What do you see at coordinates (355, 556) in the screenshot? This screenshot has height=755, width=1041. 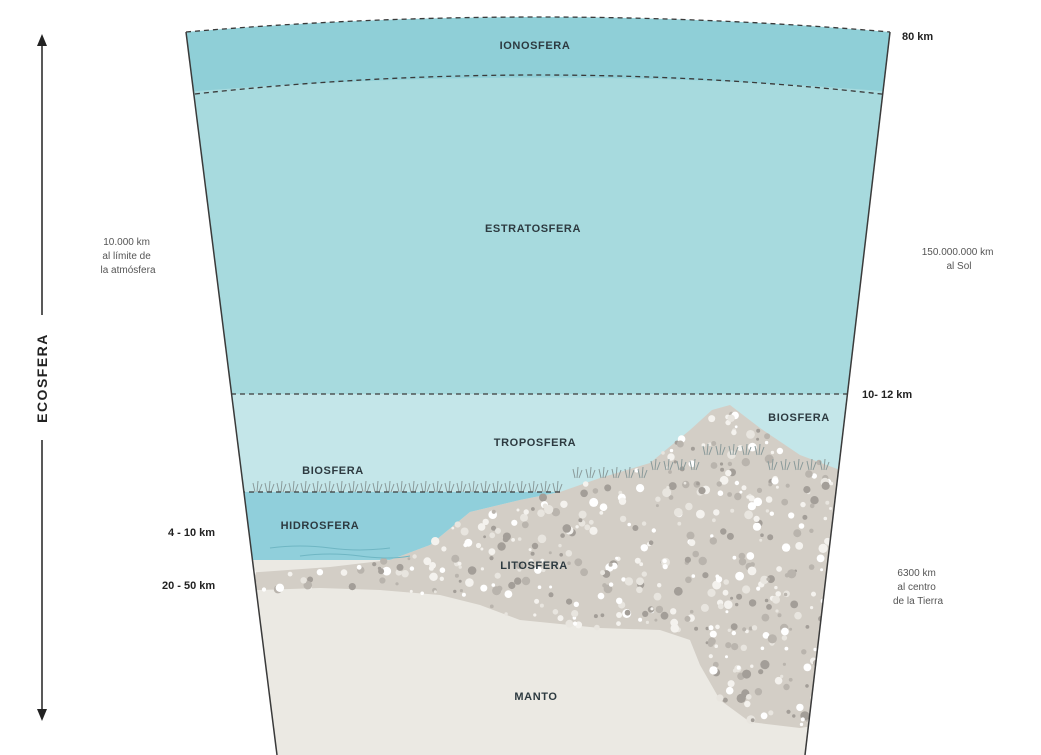 I see `wave-line` at bounding box center [355, 556].